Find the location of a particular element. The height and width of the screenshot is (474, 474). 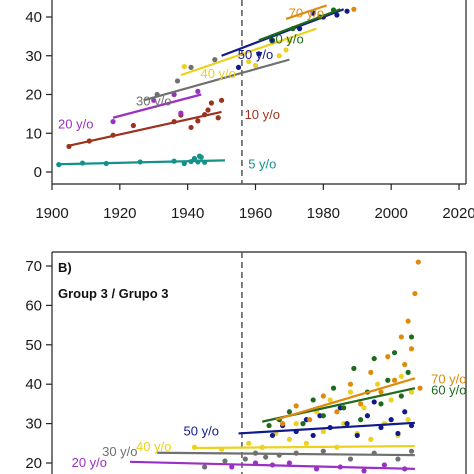

series-10-y-o: 10 y/o is located at coordinates (173, 123).